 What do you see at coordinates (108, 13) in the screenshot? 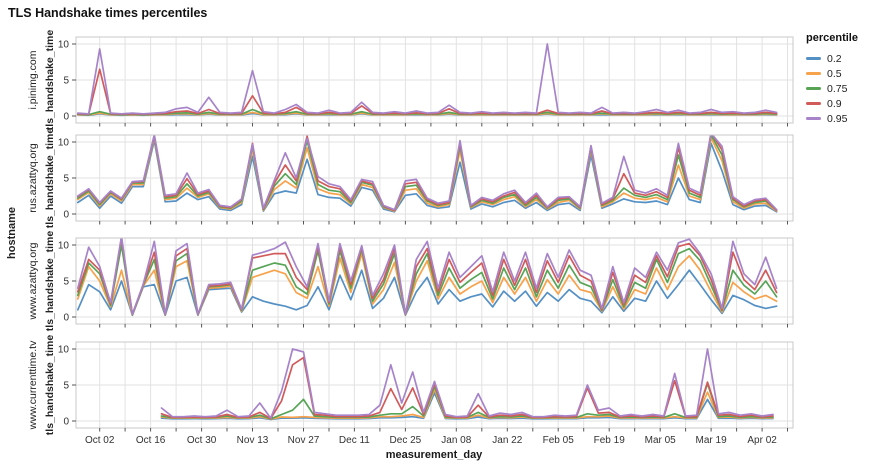
I see `chart-title: TLS Handshake times percentiles` at bounding box center [108, 13].